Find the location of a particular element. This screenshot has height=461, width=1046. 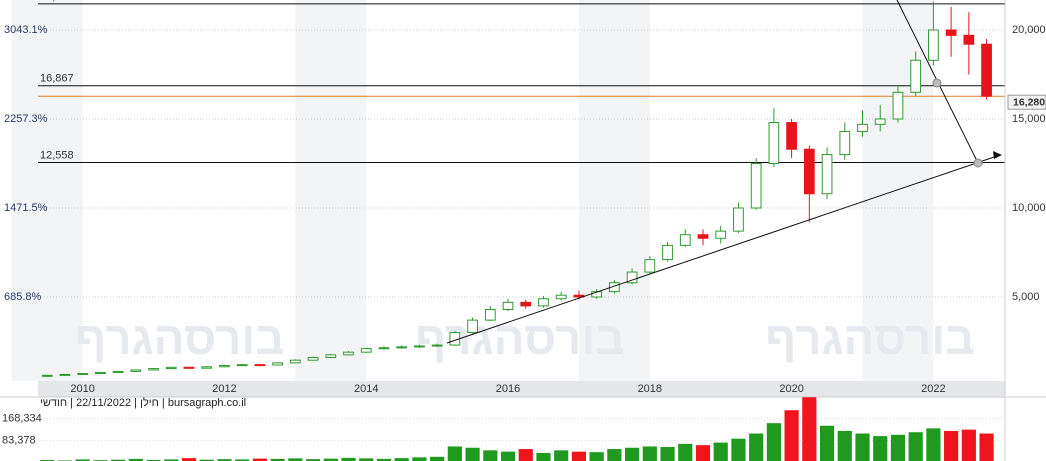

level-label: 21,464 is located at coordinates (57, 1).